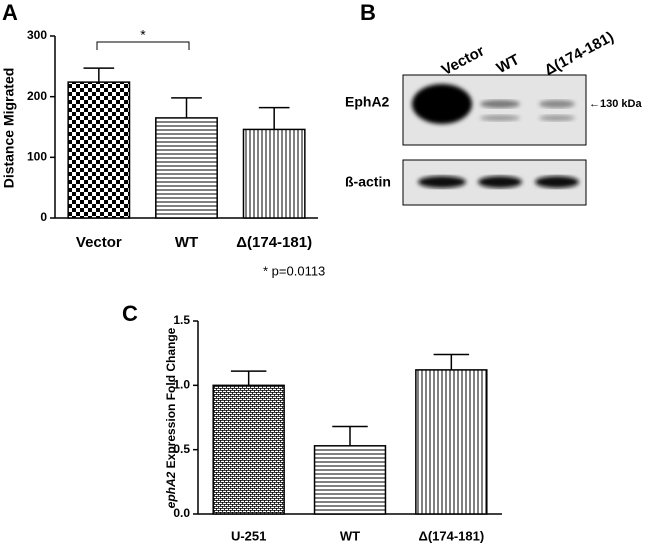  I want to click on row-label: EphA2, so click(367, 102).